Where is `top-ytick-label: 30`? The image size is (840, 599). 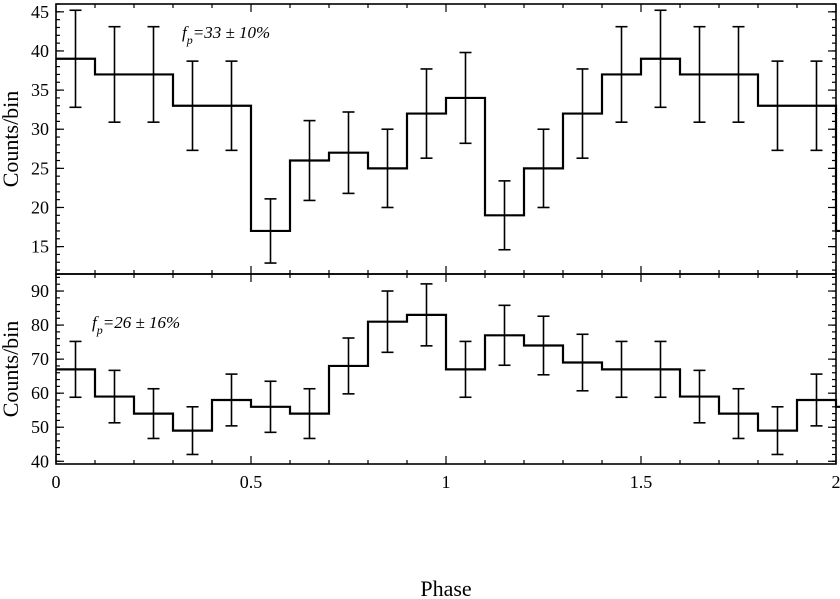 top-ytick-label: 30 is located at coordinates (40, 129).